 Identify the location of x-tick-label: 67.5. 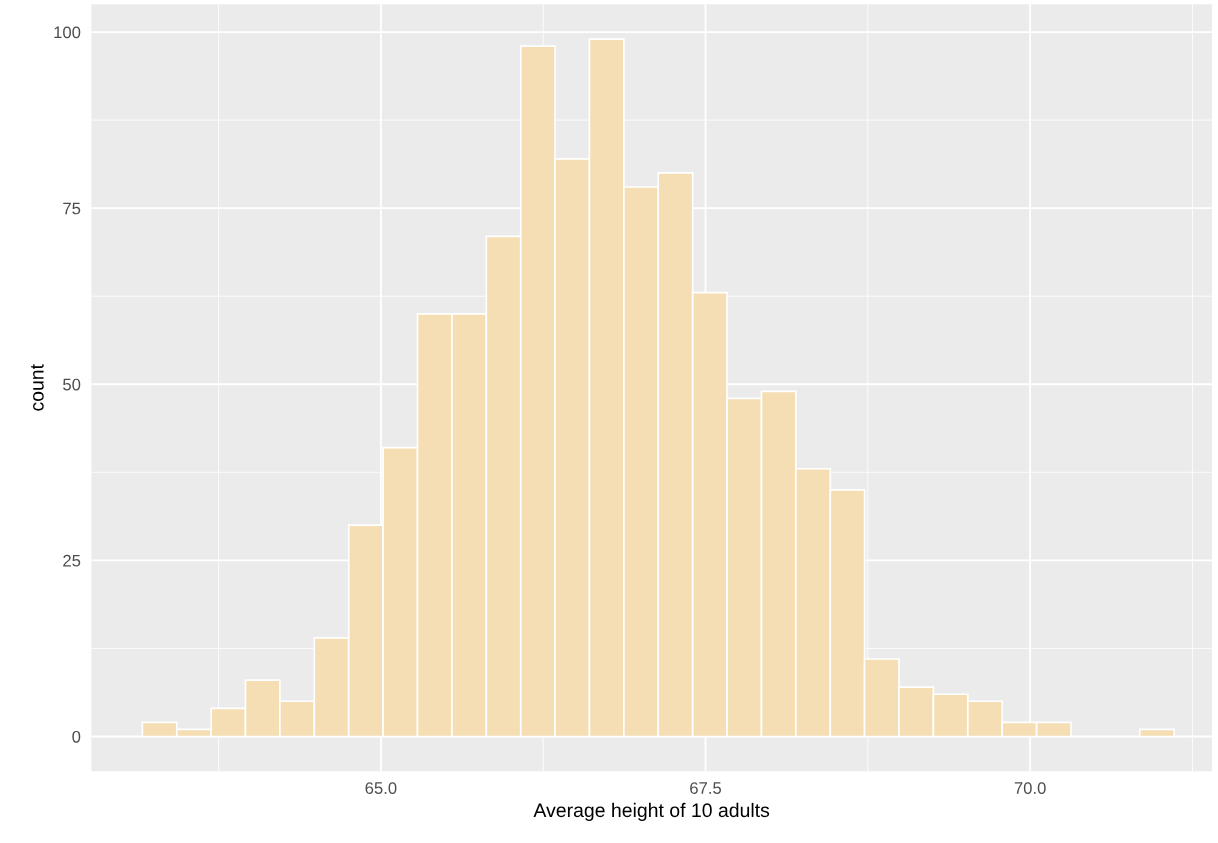
(706, 788).